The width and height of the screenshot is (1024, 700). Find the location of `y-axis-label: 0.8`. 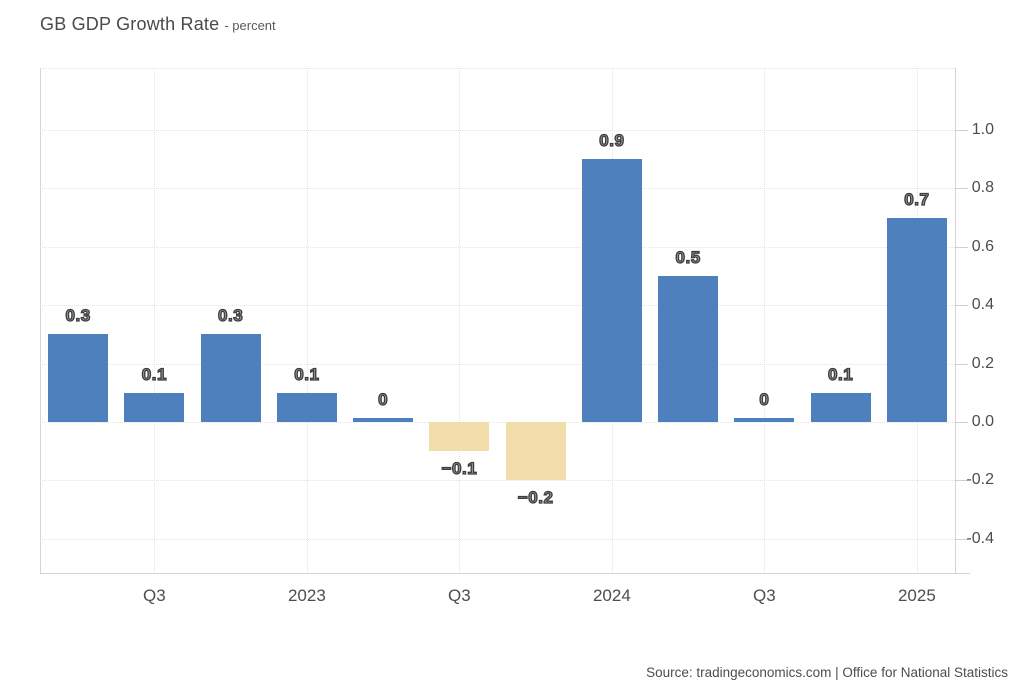

y-axis-label: 0.8 is located at coordinates (982, 188).